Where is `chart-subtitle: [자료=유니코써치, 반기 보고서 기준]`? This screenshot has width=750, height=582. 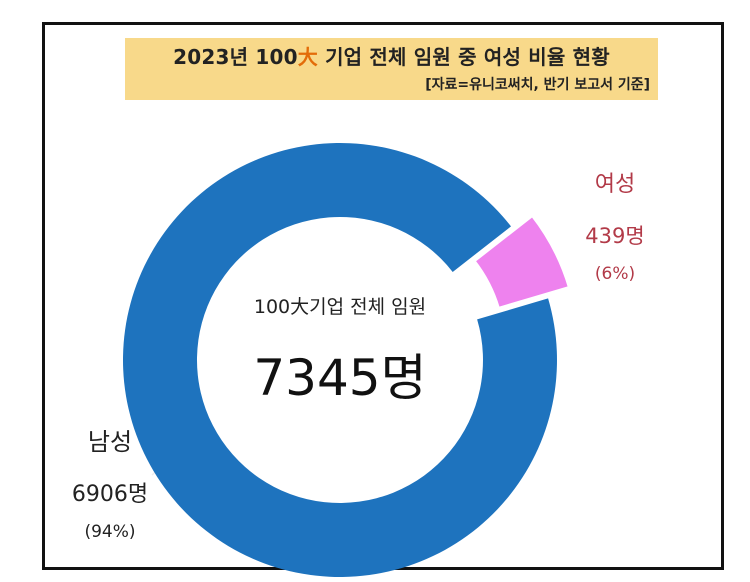 chart-subtitle: [자료=유니코써치, 반기 보고서 기준] is located at coordinates (537, 85).